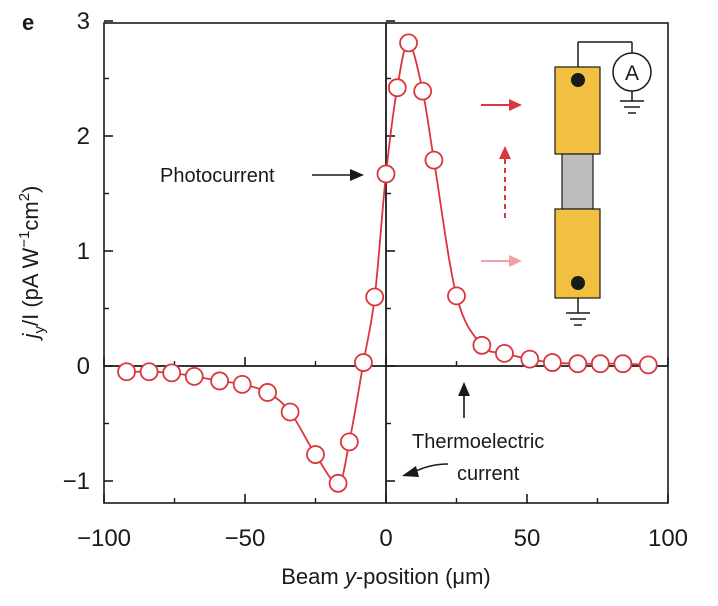 The height and width of the screenshot is (606, 718). What do you see at coordinates (83, 366) in the screenshot?
I see `y-tick-label: 0` at bounding box center [83, 366].